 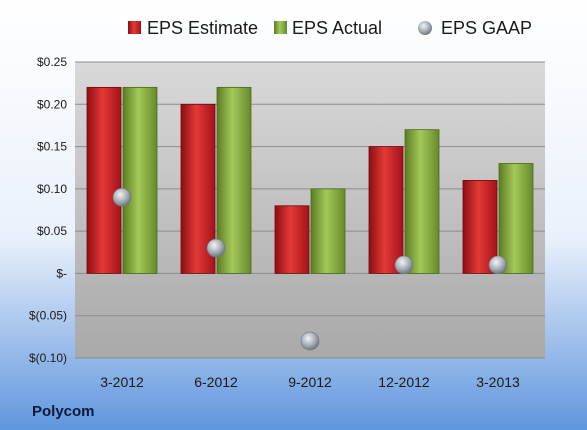 What do you see at coordinates (134, 27) in the screenshot?
I see `legend-estimate-swatch` at bounding box center [134, 27].